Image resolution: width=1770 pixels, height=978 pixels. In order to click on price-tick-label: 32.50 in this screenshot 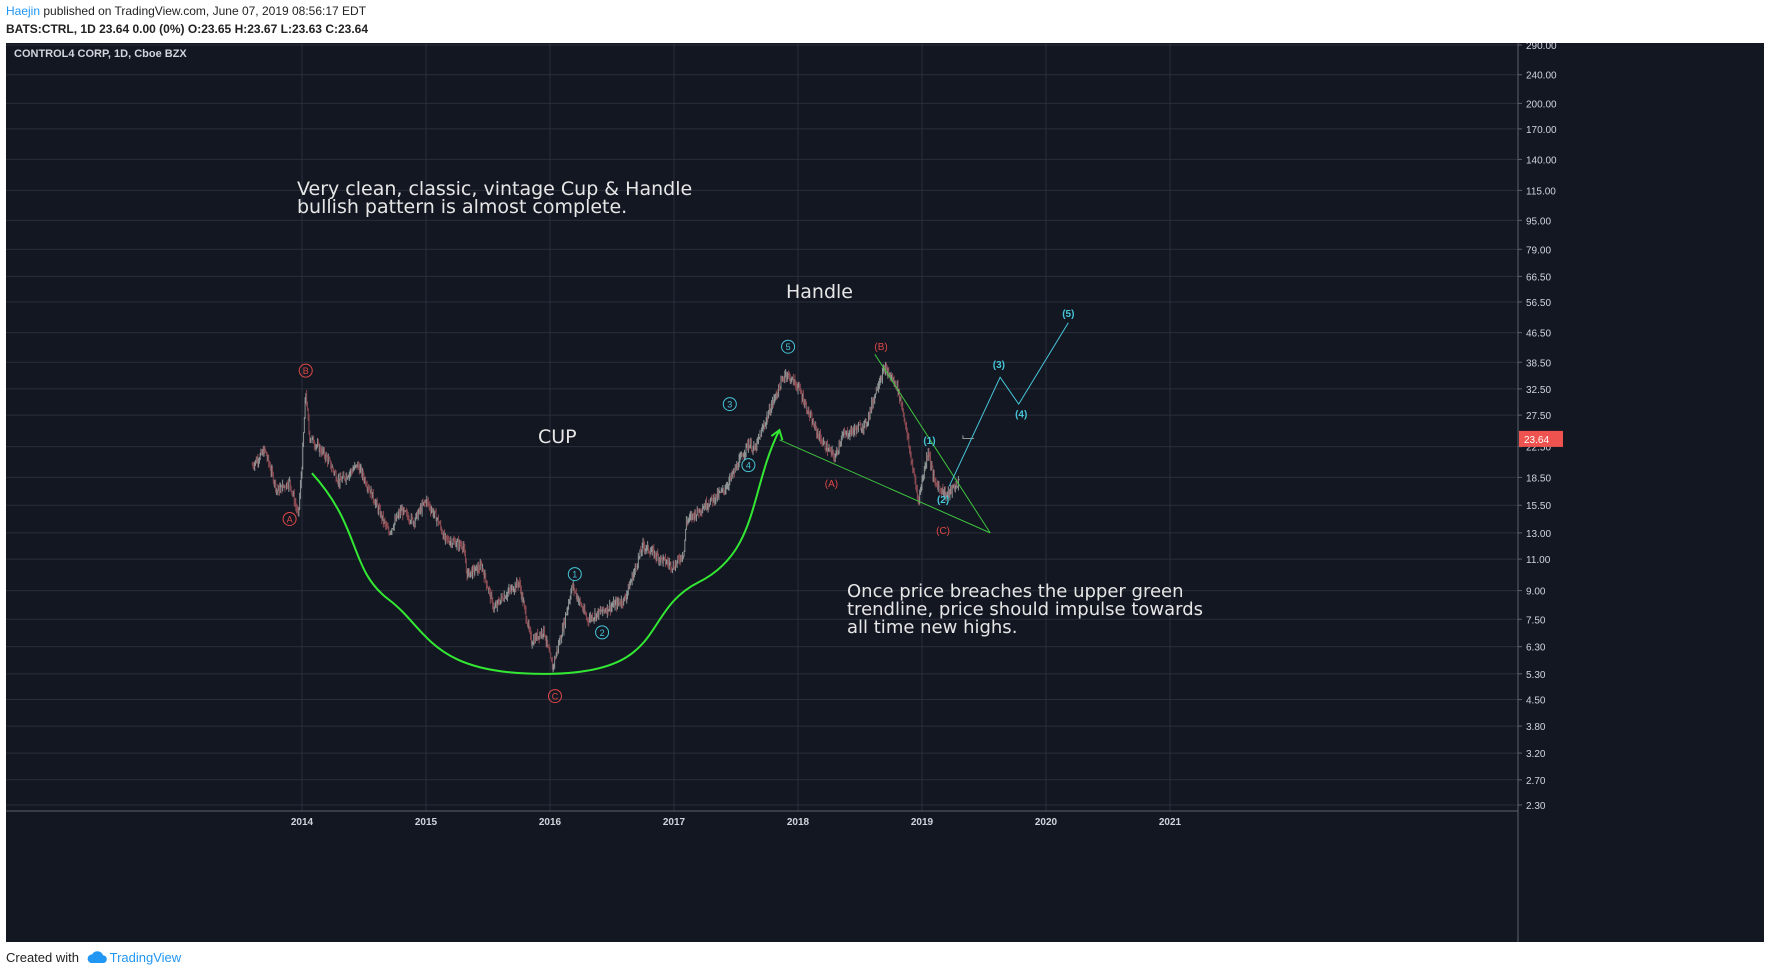, I will do `click(1538, 390)`.